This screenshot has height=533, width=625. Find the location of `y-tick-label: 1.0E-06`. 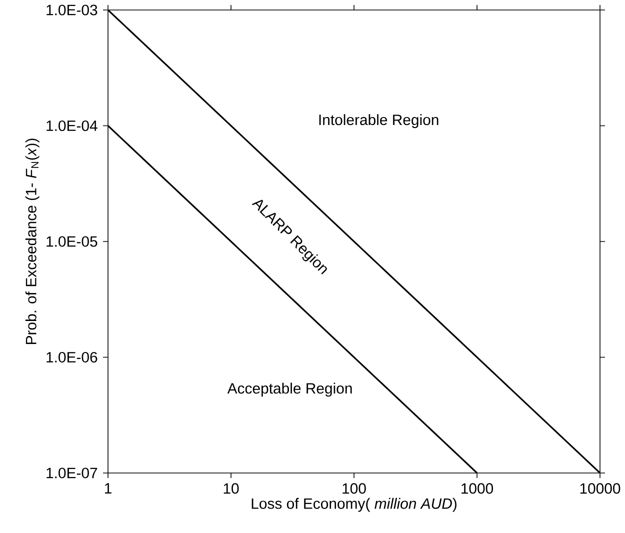

y-tick-label: 1.0E-06 is located at coordinates (72, 357).